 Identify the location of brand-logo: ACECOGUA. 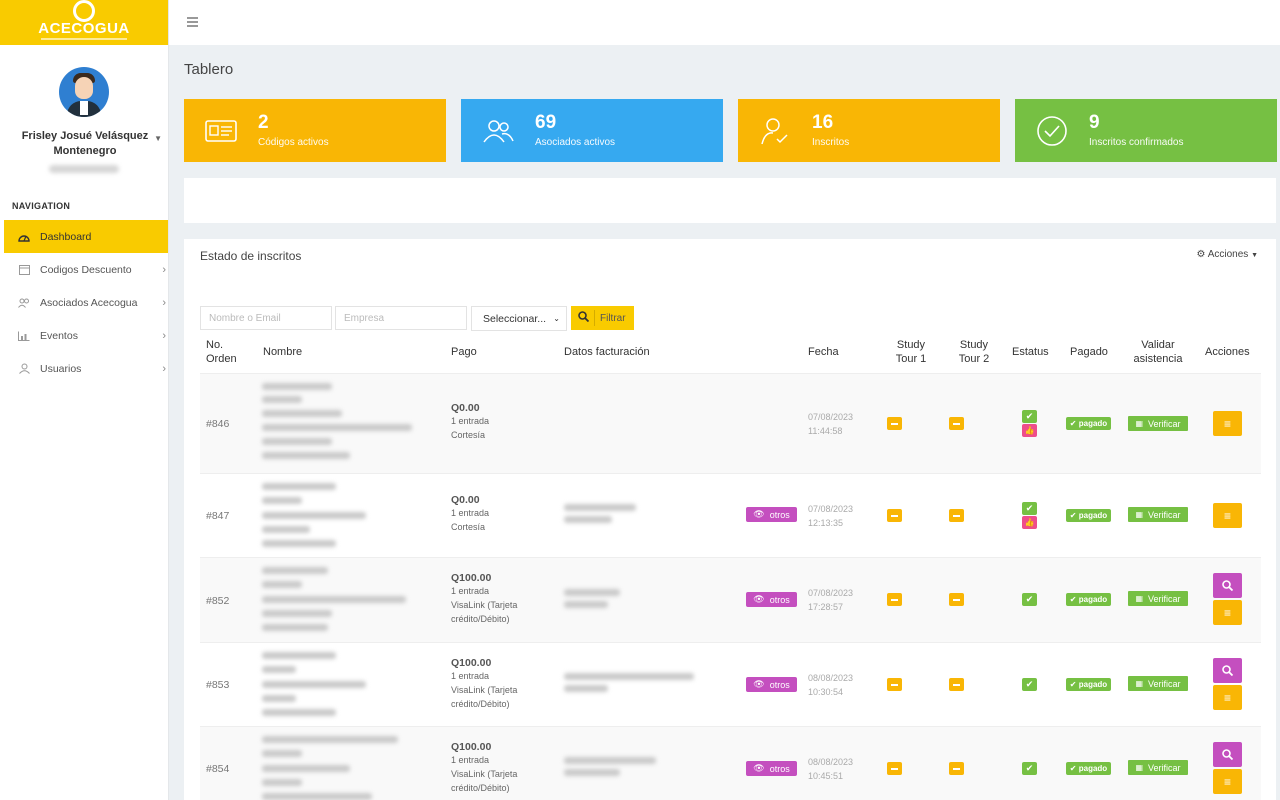
(84, 22).